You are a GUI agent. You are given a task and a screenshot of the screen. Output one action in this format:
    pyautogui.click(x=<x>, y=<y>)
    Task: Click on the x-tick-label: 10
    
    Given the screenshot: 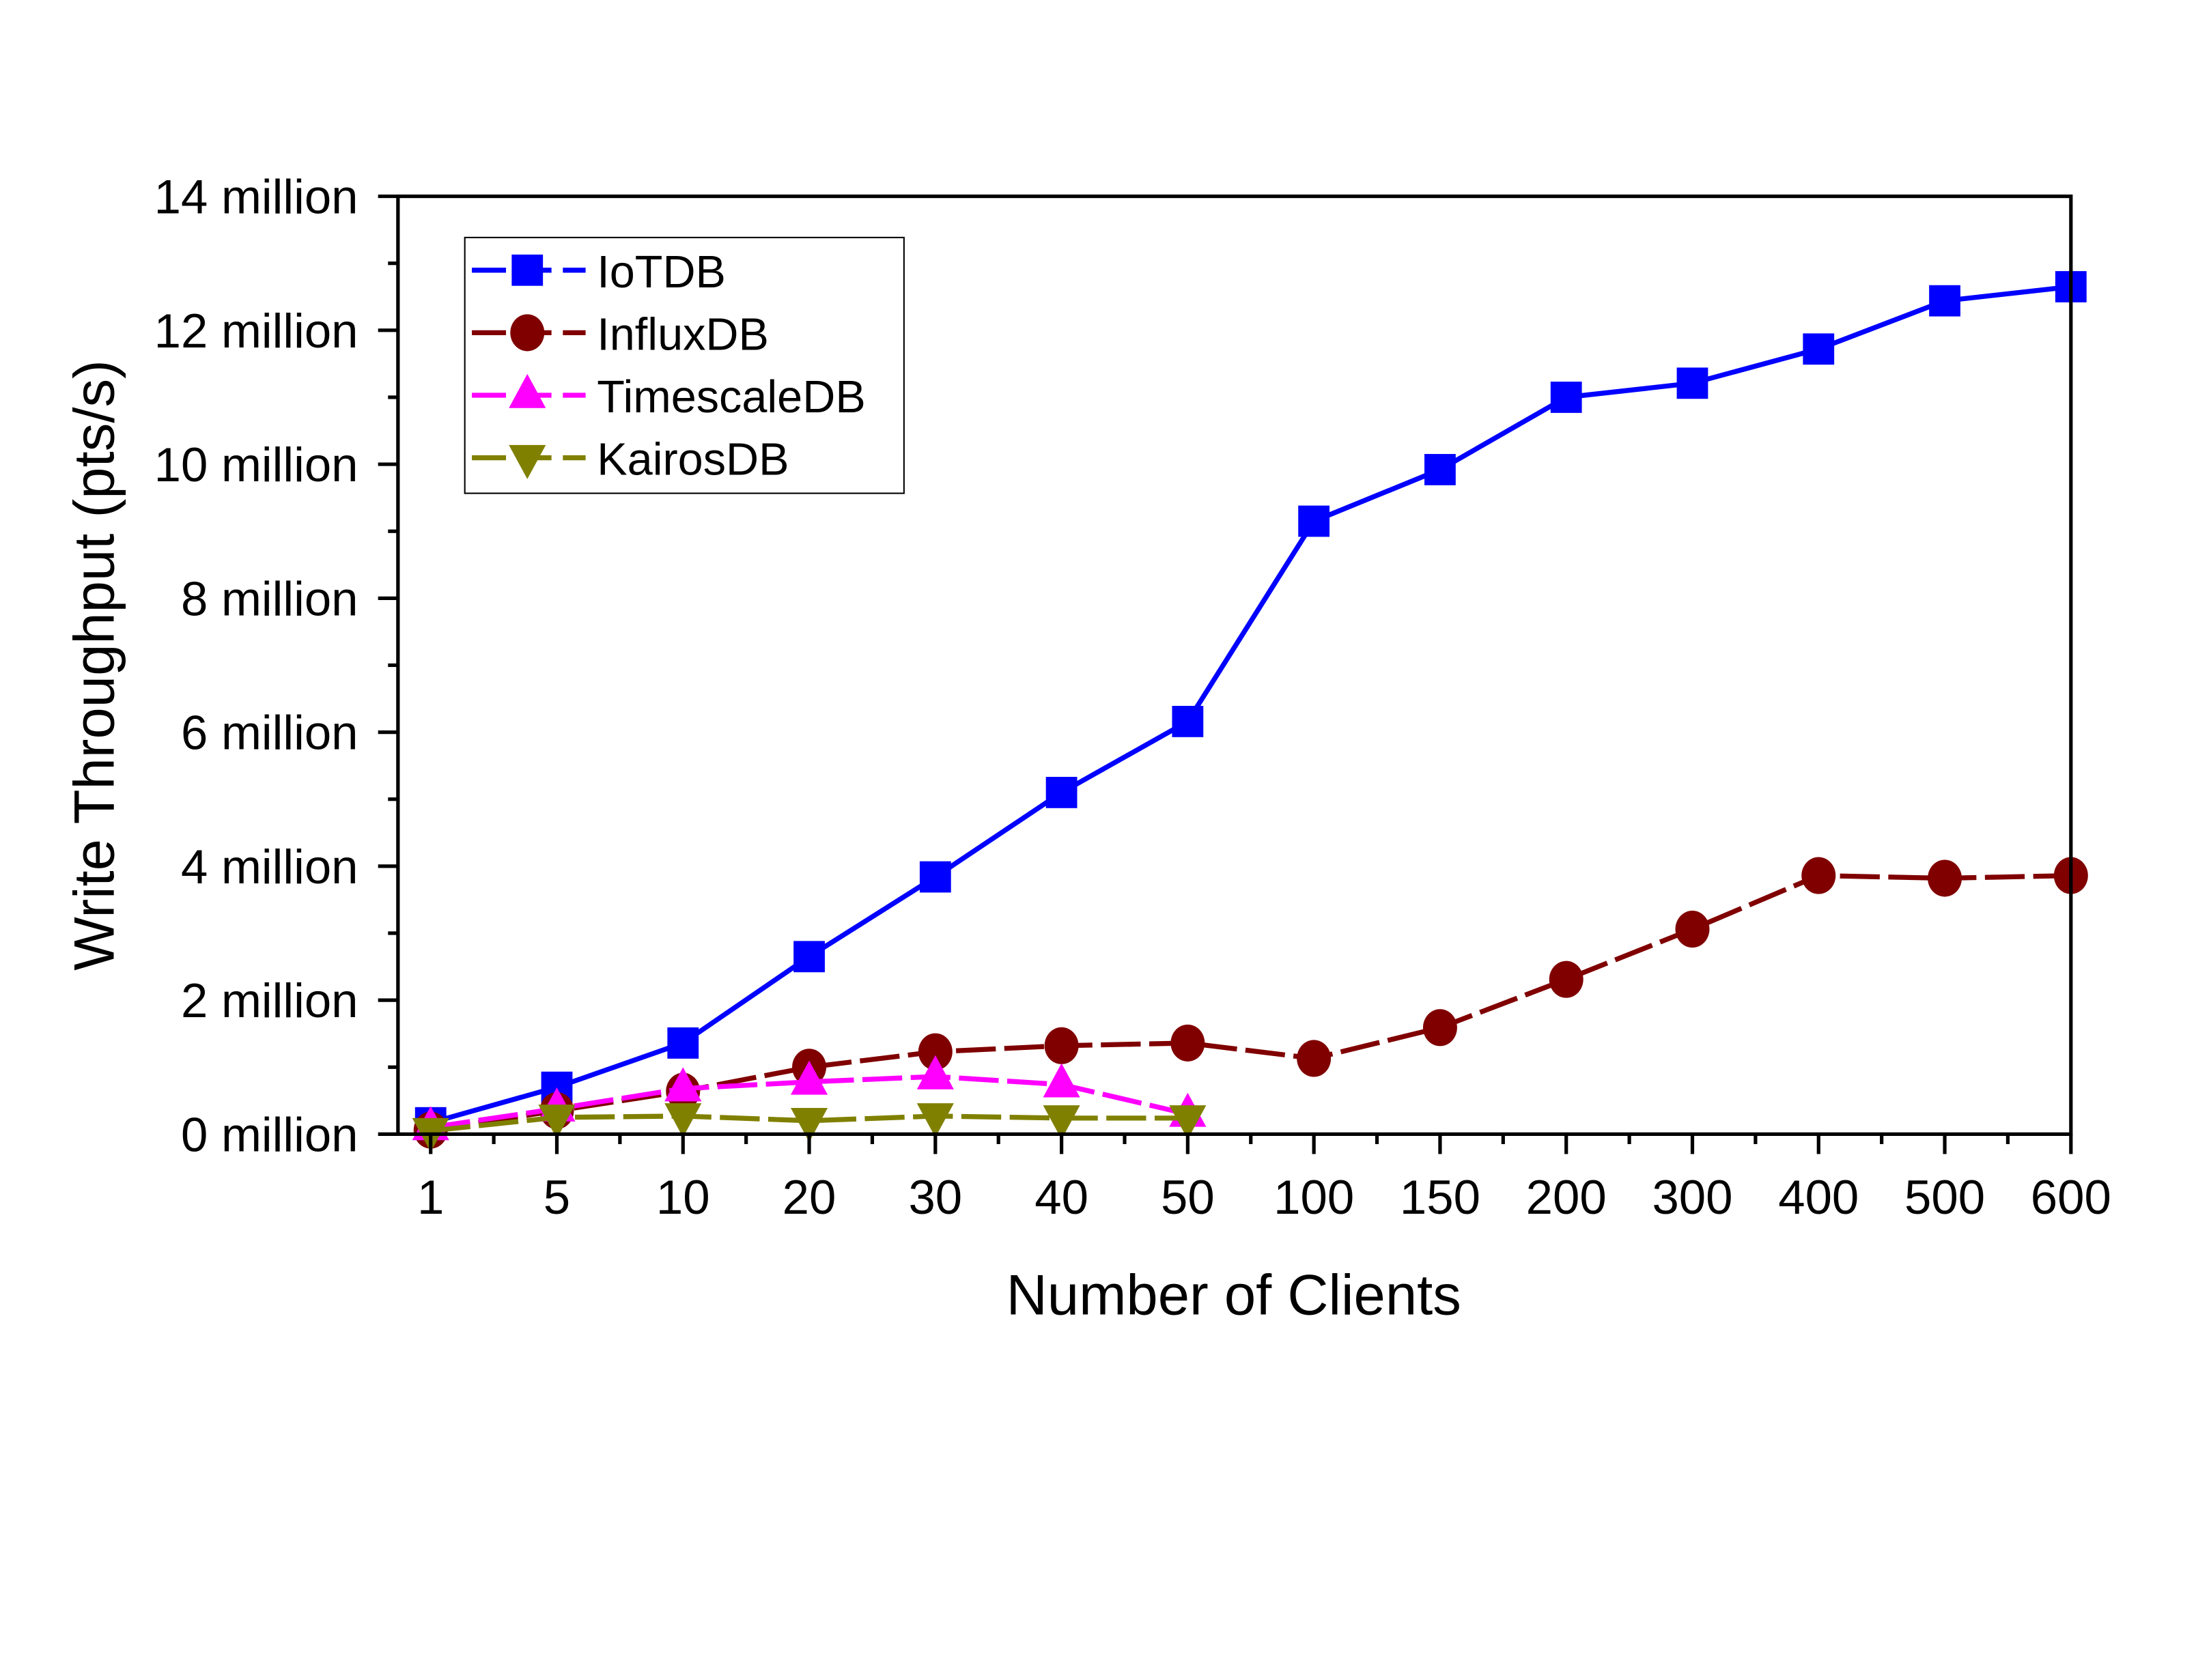 What is the action you would take?
    pyautogui.click(x=683, y=1197)
    